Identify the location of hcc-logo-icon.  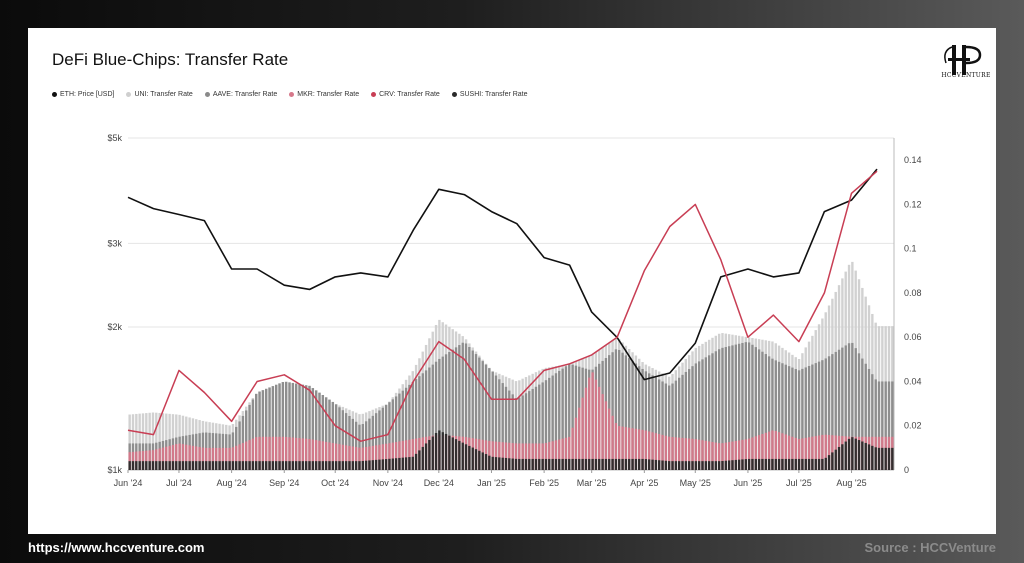
(963, 60).